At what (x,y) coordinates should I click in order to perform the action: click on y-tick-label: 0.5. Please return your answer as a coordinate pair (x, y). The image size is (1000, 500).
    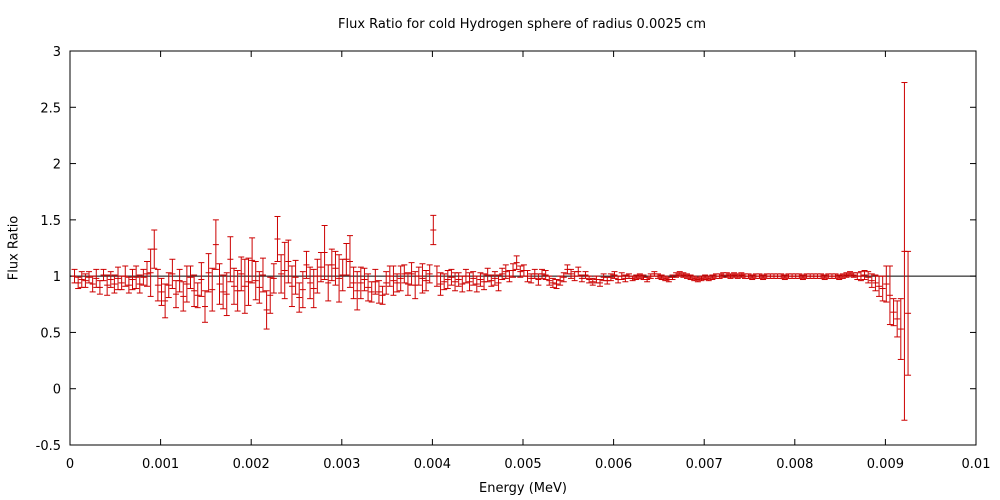
    Looking at the image, I should click on (50, 333).